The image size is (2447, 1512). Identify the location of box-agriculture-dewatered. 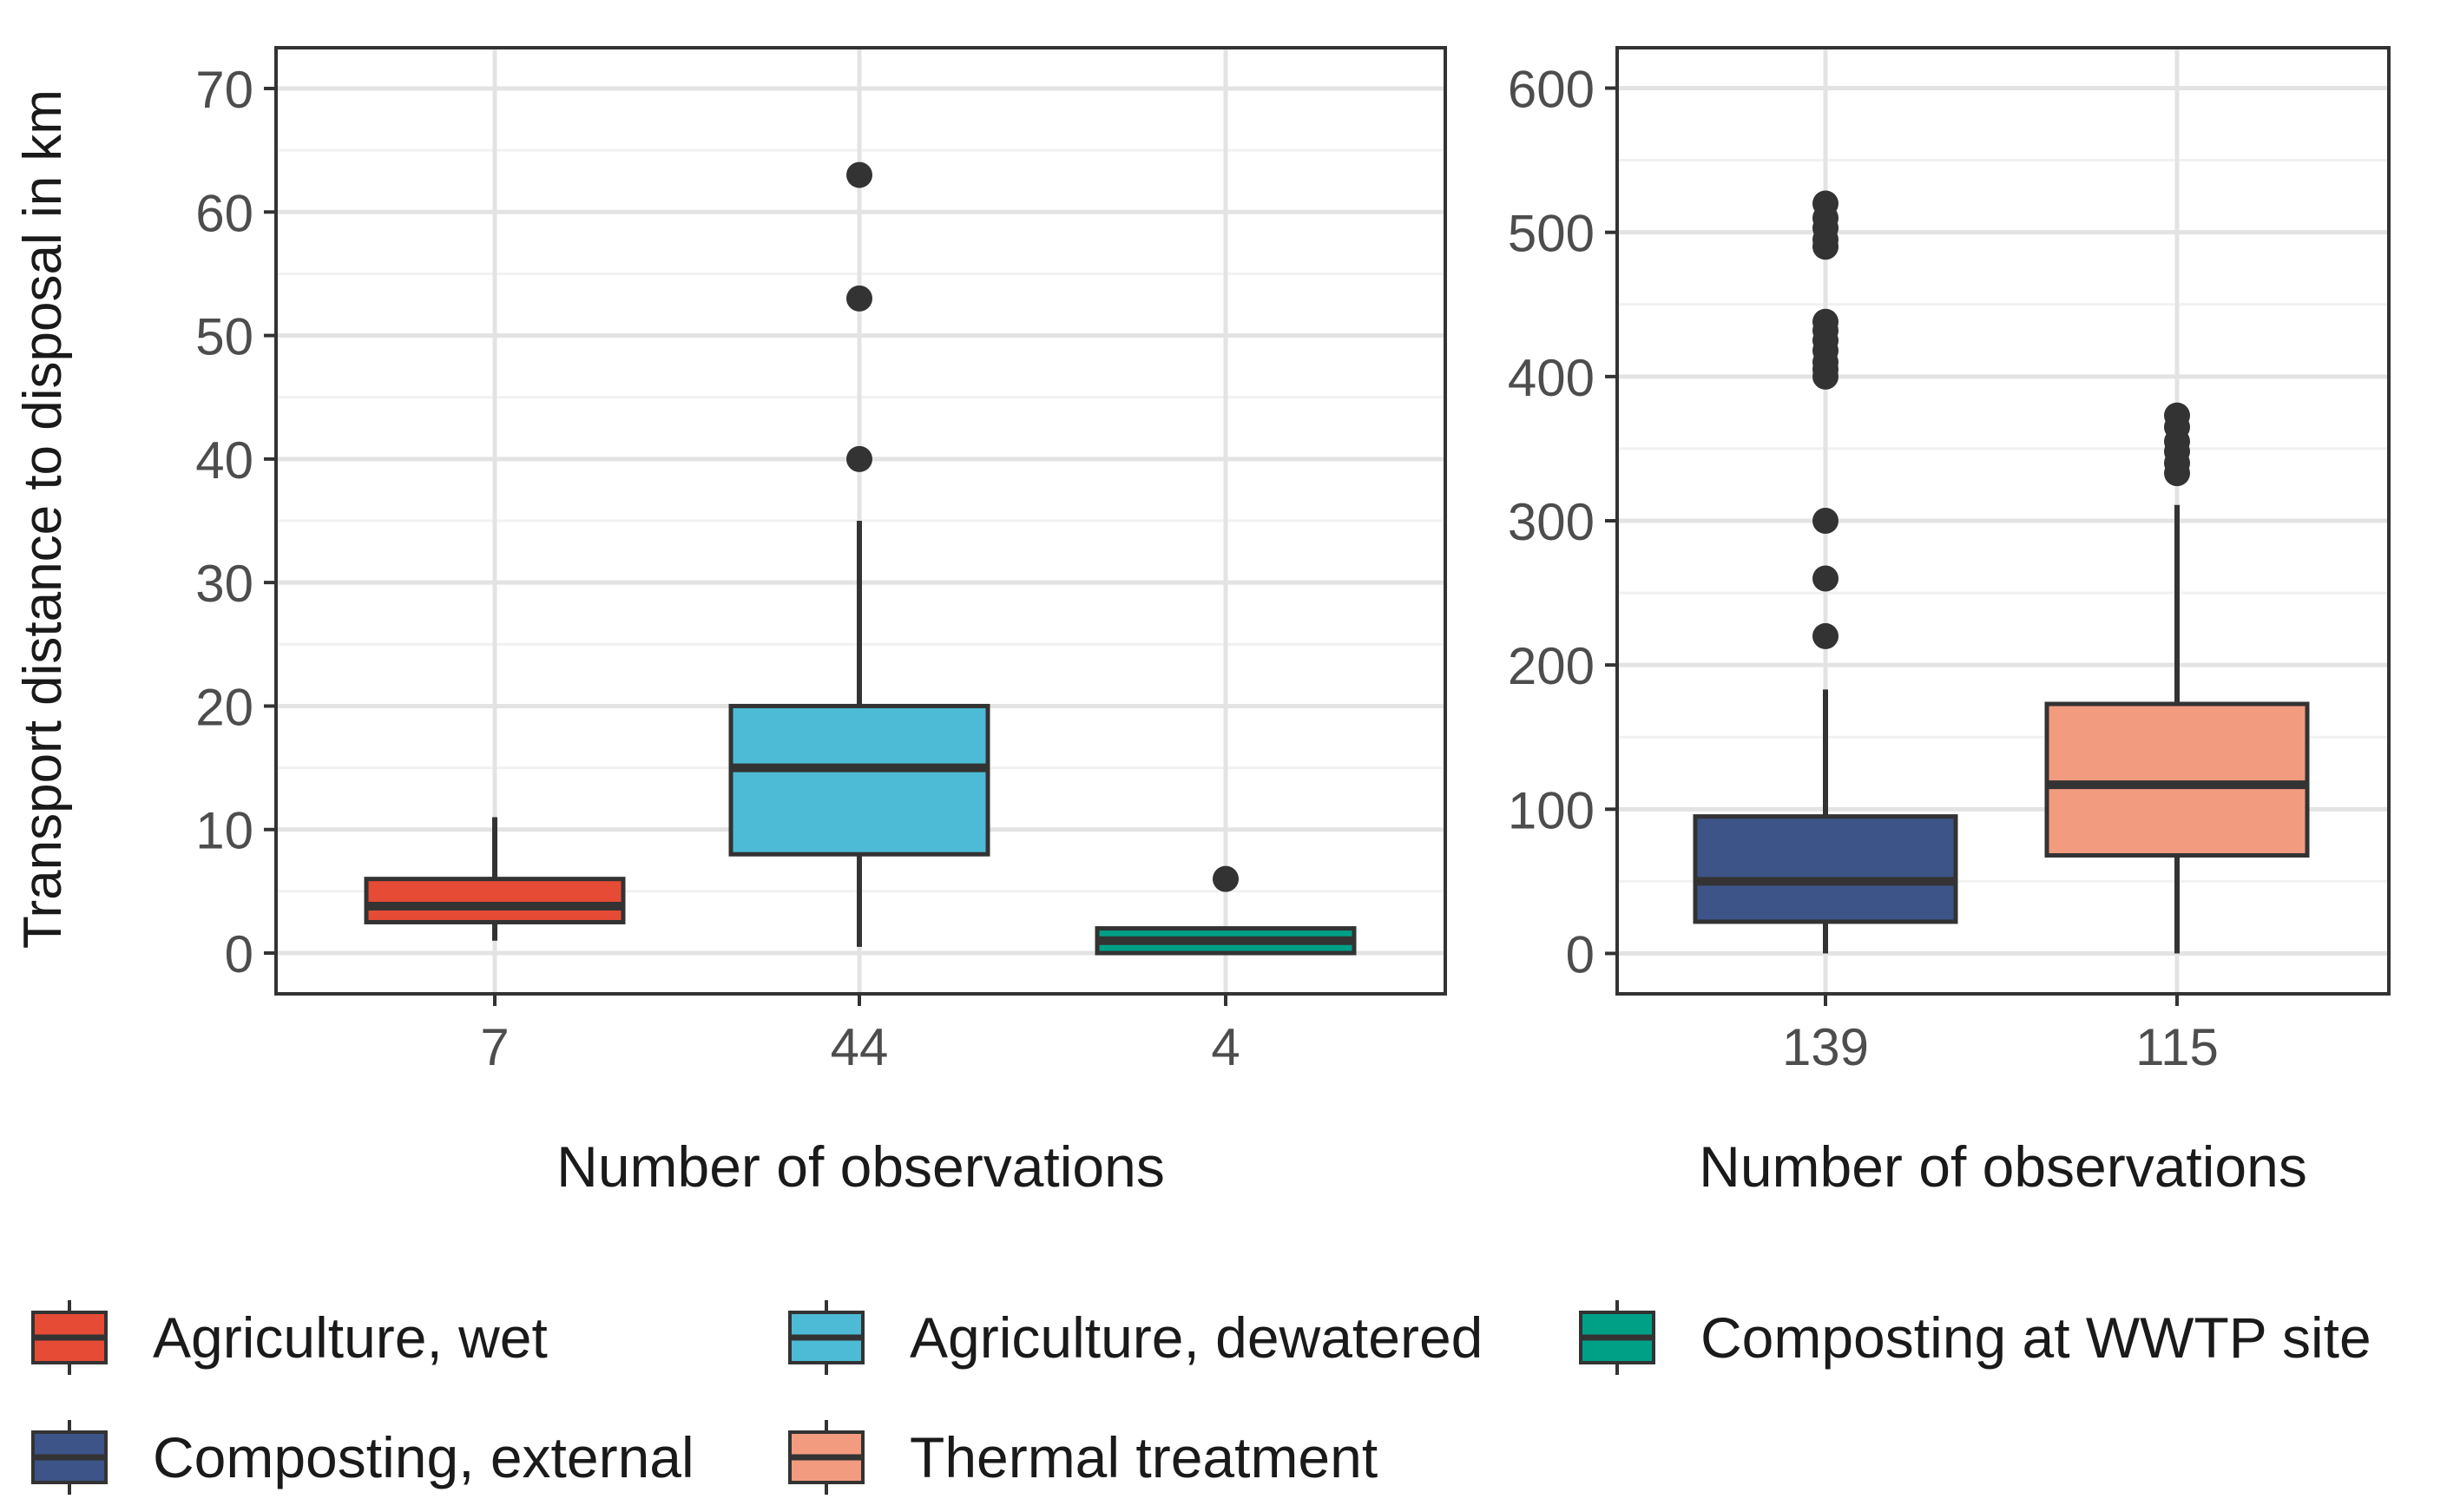
(859, 554).